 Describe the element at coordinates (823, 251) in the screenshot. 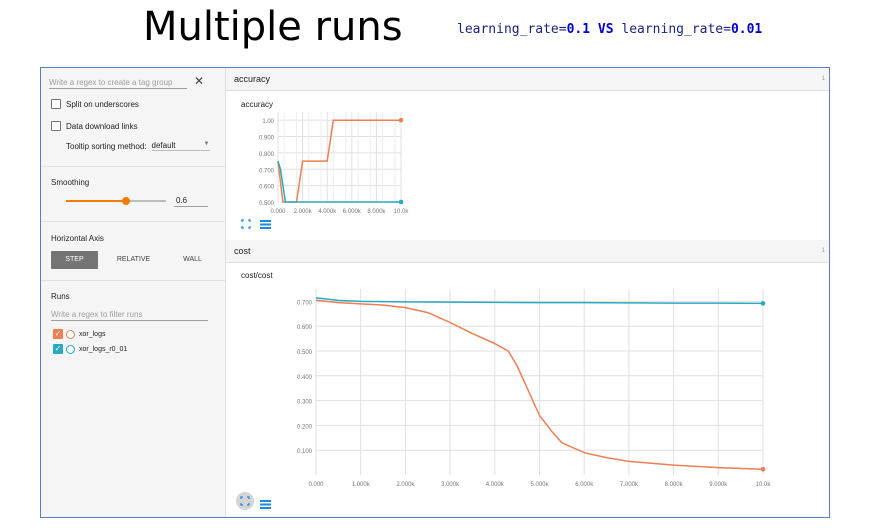

I see `cost-card-count: 1` at that location.